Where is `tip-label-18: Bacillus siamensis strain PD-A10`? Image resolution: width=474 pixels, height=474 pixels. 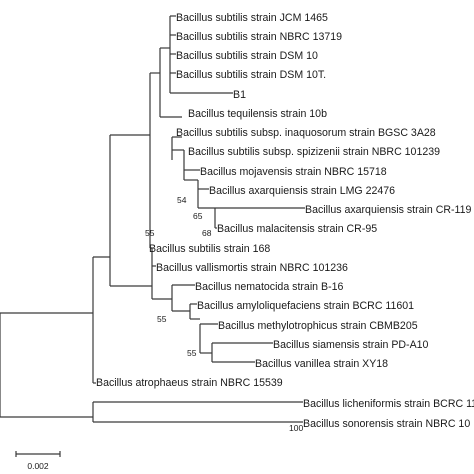 tip-label-18: Bacillus siamensis strain PD-A10 is located at coordinates (351, 345).